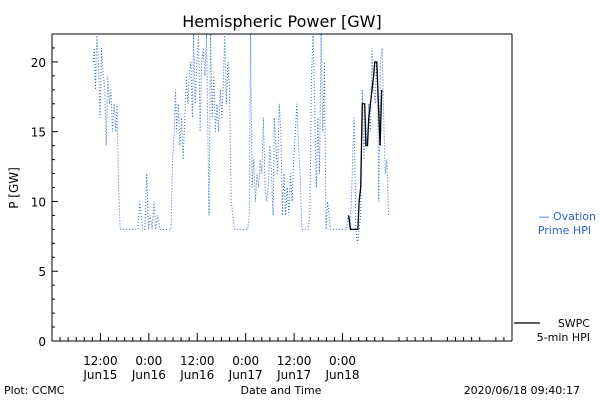  What do you see at coordinates (34, 390) in the screenshot?
I see `plot-credit: Plot: CCMC` at bounding box center [34, 390].